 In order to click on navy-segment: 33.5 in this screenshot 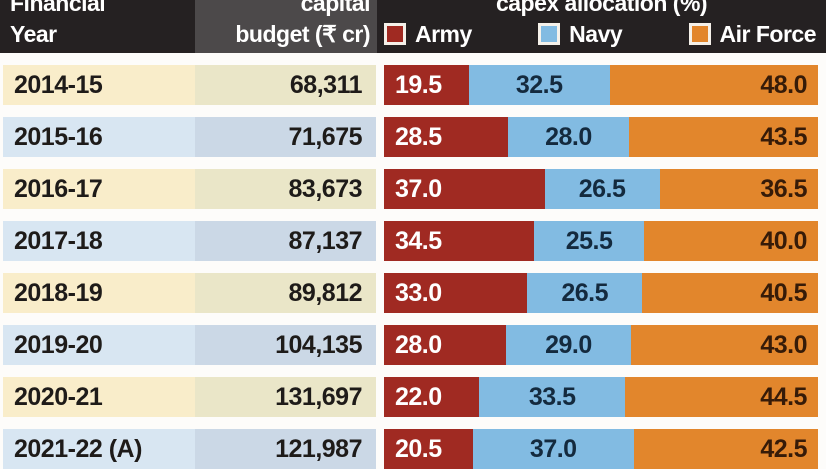, I will do `click(552, 397)`.